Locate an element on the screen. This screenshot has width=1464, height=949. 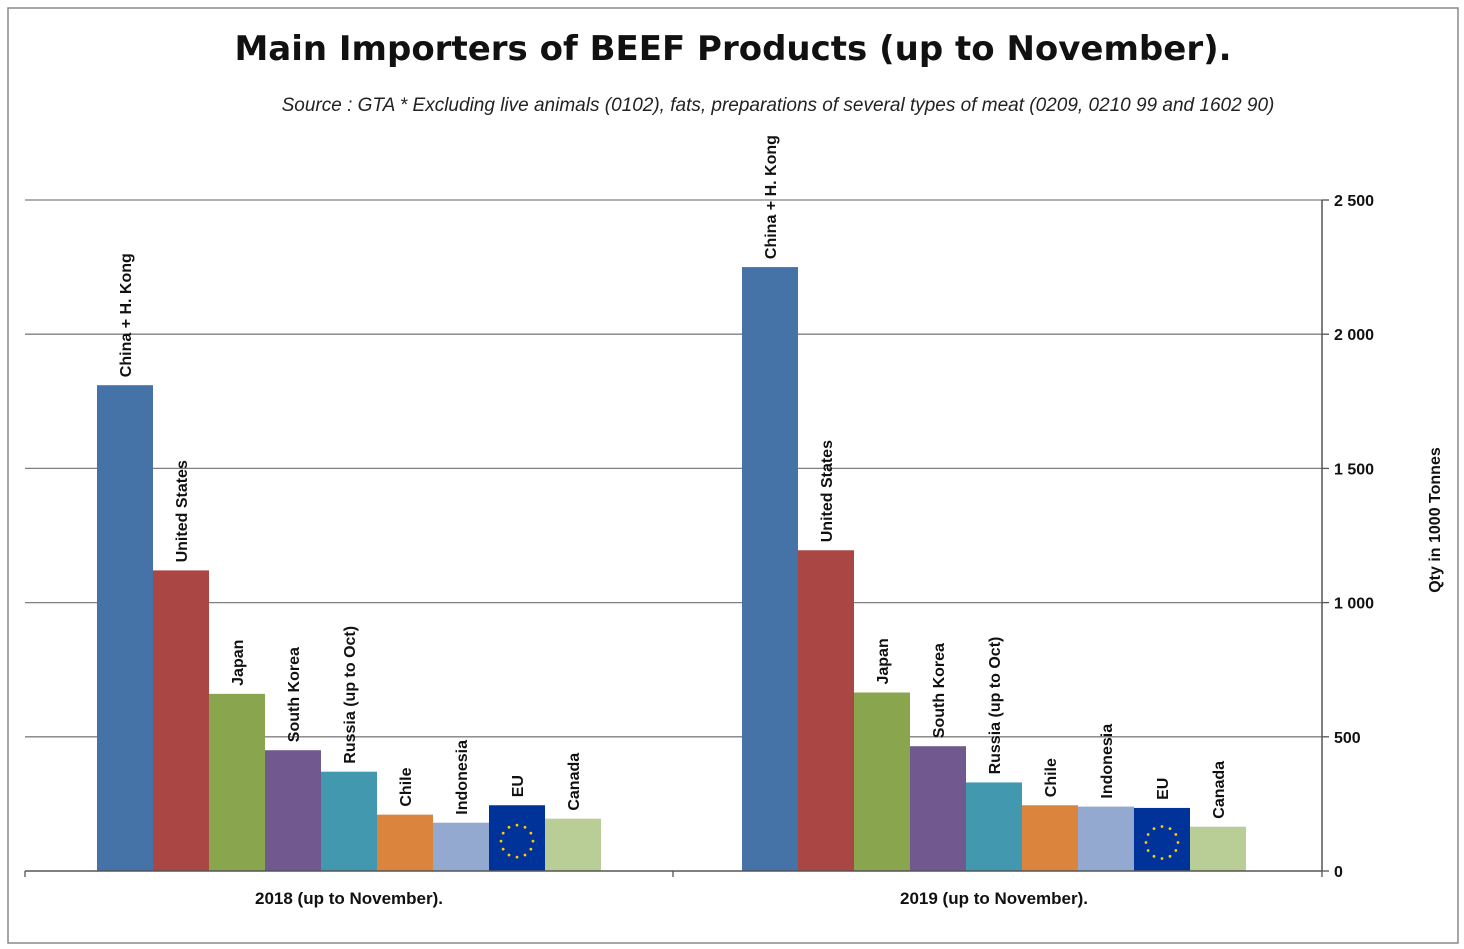
x-category-label: 2018 (up to November). is located at coordinates (349, 898).